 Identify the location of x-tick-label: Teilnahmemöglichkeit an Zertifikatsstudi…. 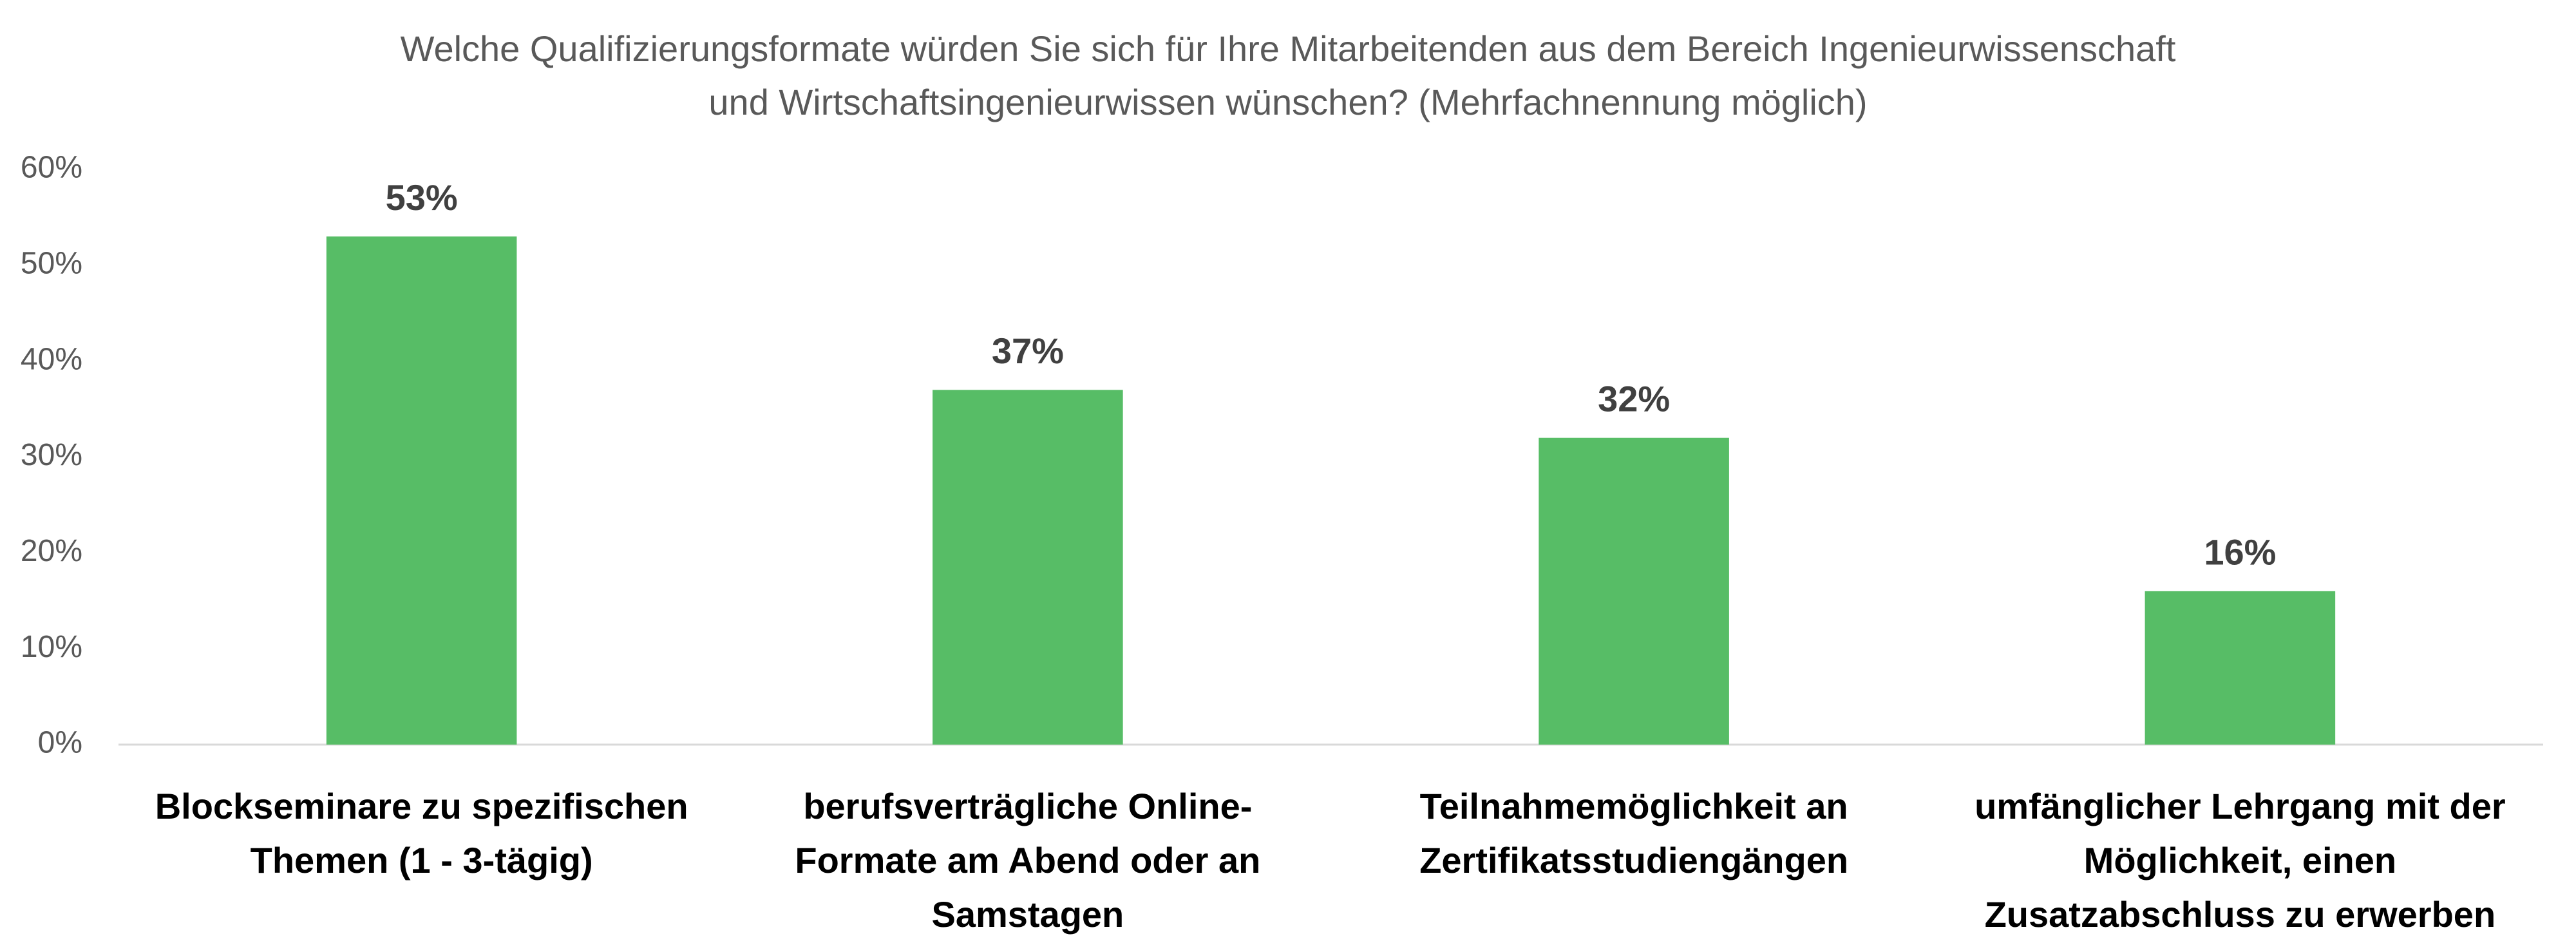
(1634, 833).